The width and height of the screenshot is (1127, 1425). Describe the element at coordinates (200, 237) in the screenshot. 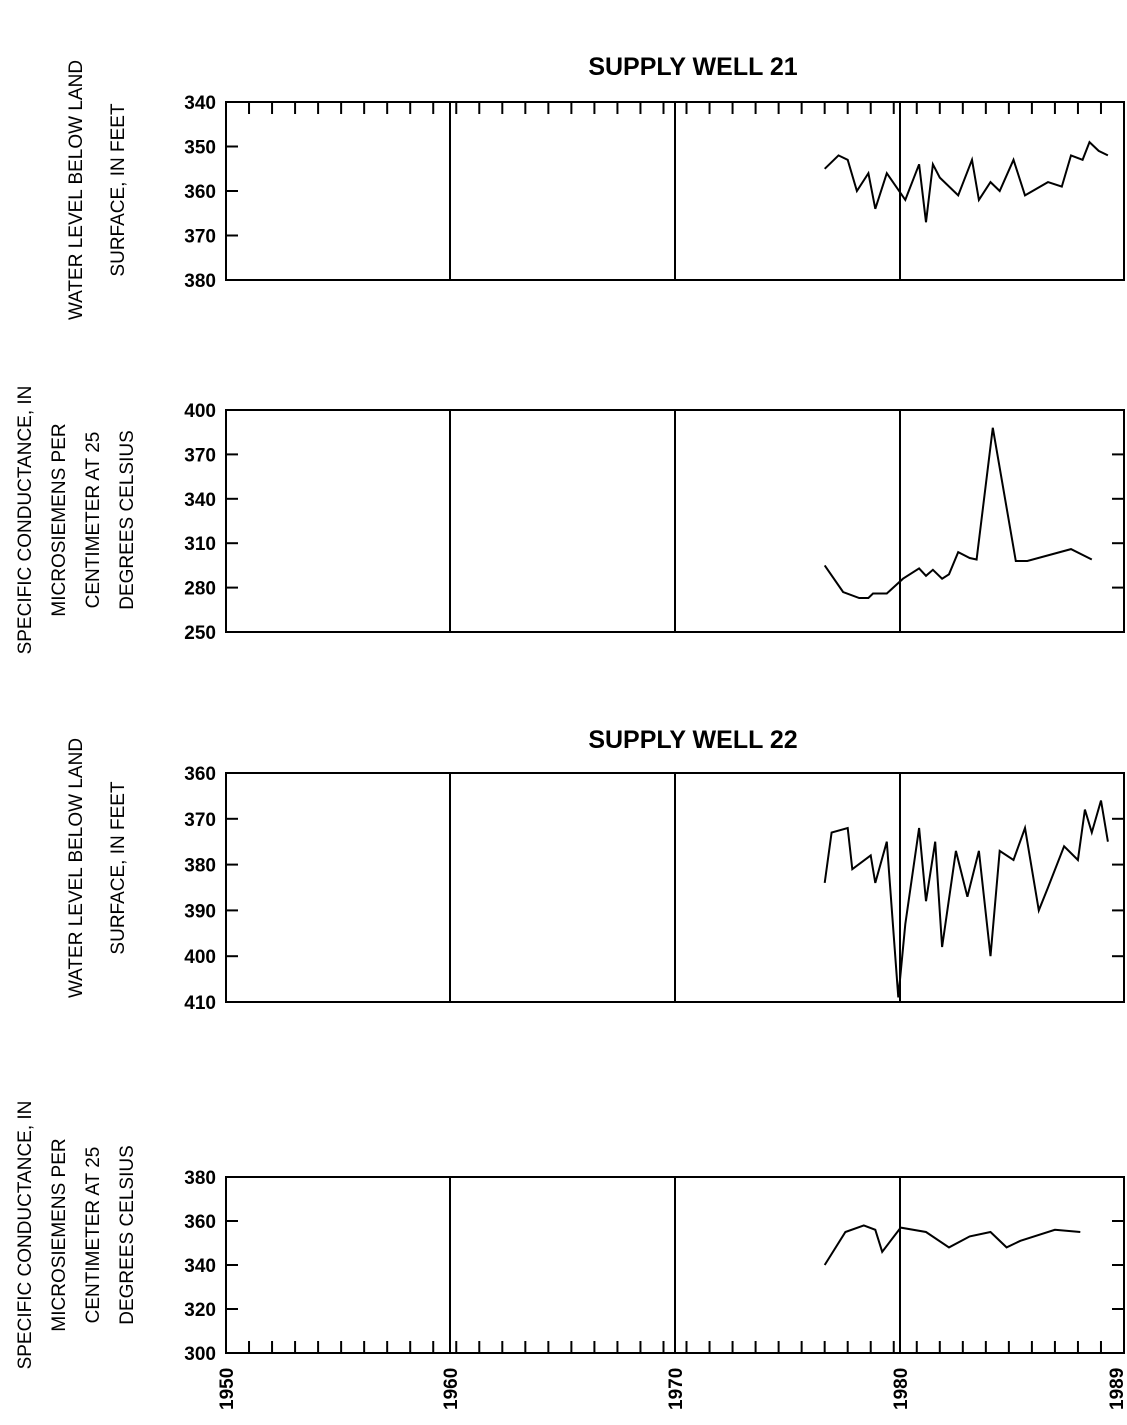

I see `y-tick-label-1-4: 370` at that location.